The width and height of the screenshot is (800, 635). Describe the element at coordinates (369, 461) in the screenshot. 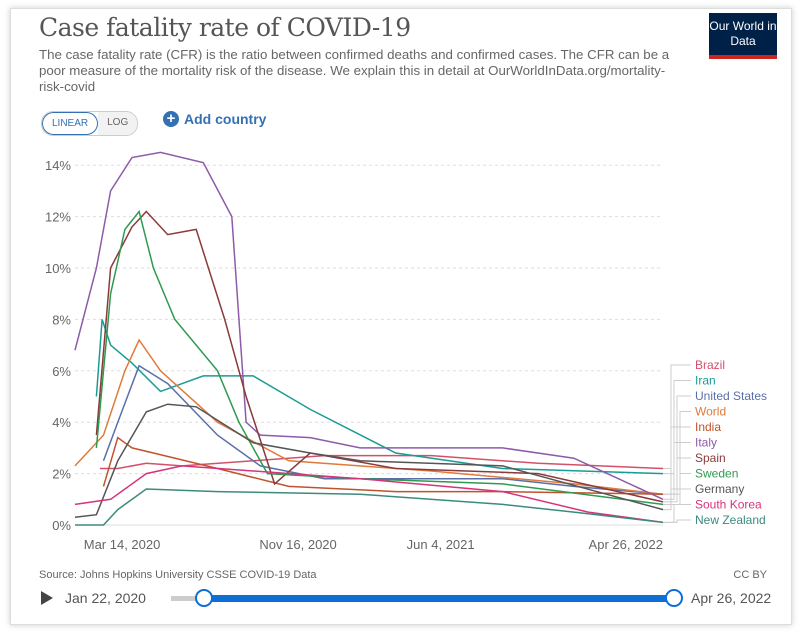

I see `series-line-germany` at that location.